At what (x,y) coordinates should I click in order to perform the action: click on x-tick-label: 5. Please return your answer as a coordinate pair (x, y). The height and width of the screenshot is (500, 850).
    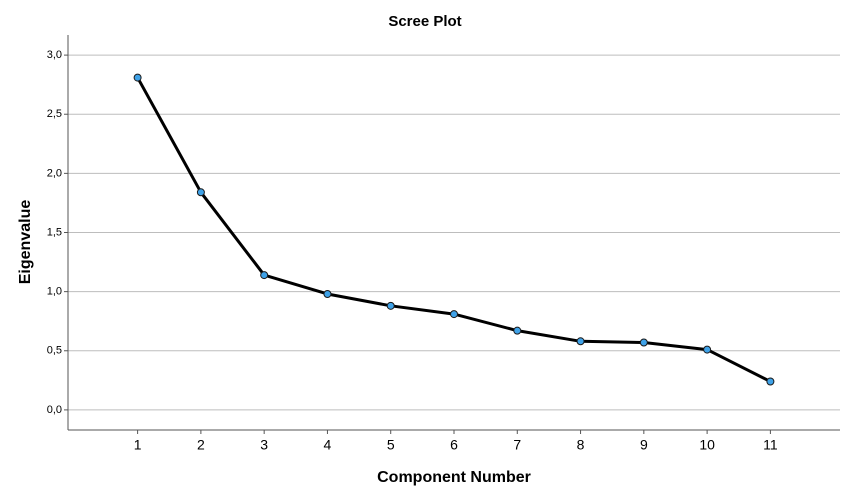
    Looking at the image, I should click on (391, 445).